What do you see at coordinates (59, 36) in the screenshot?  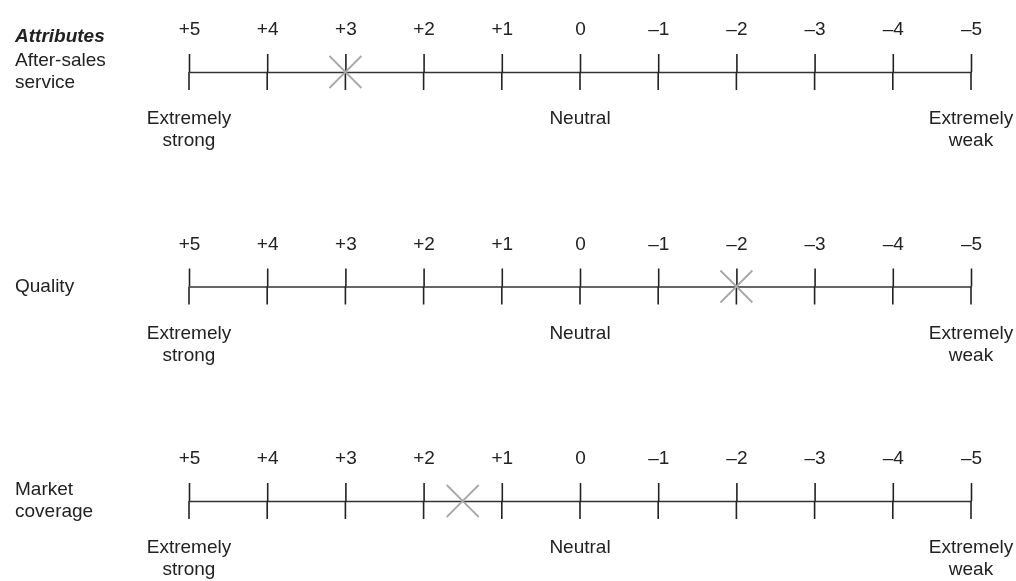 I see `y-axis-title: Attributes` at bounding box center [59, 36].